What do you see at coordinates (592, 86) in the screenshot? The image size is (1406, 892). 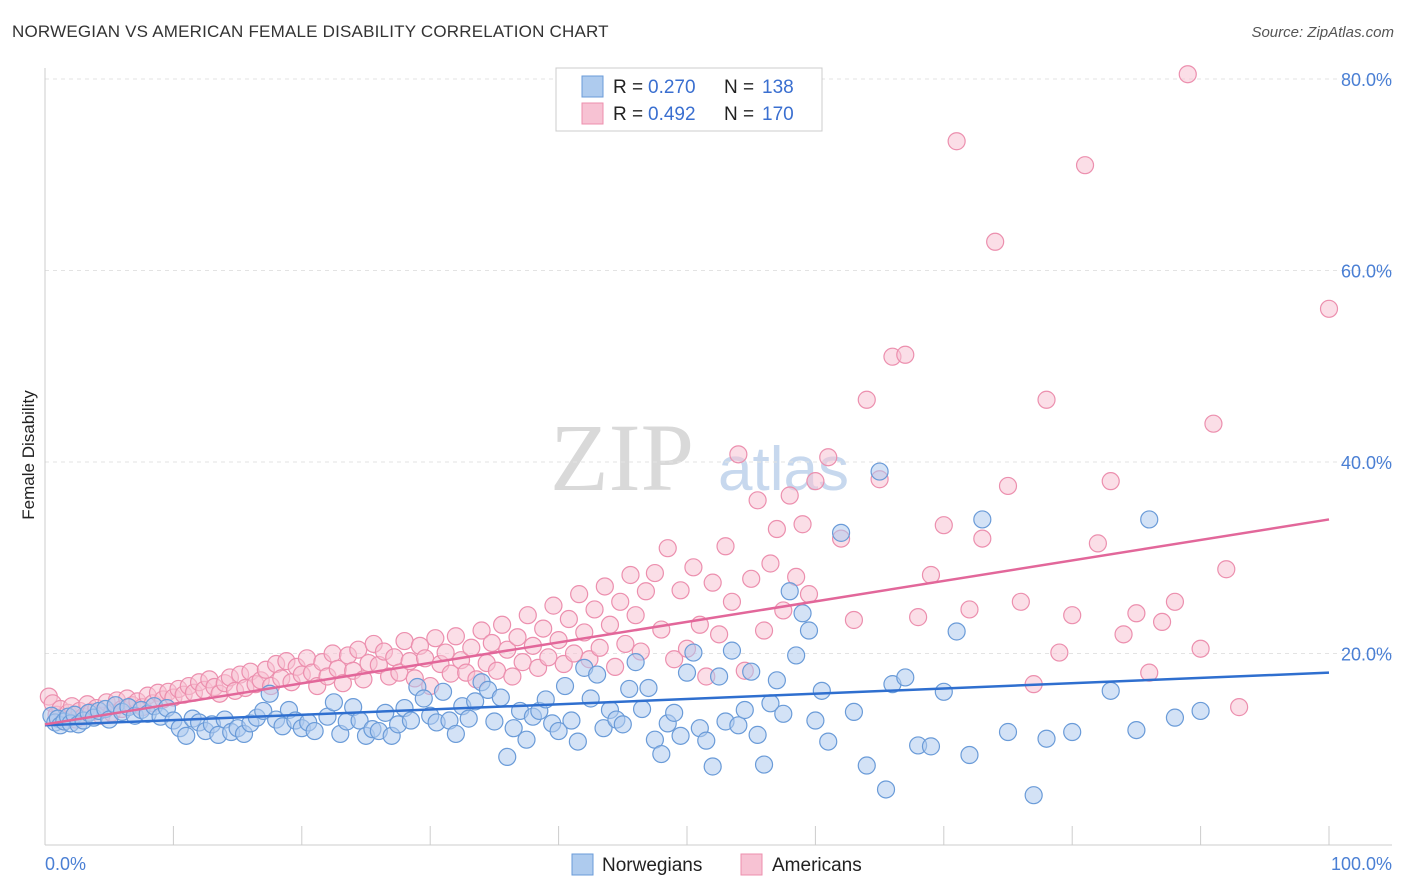 I see `stats-legend-swatch-norwegians` at bounding box center [592, 86].